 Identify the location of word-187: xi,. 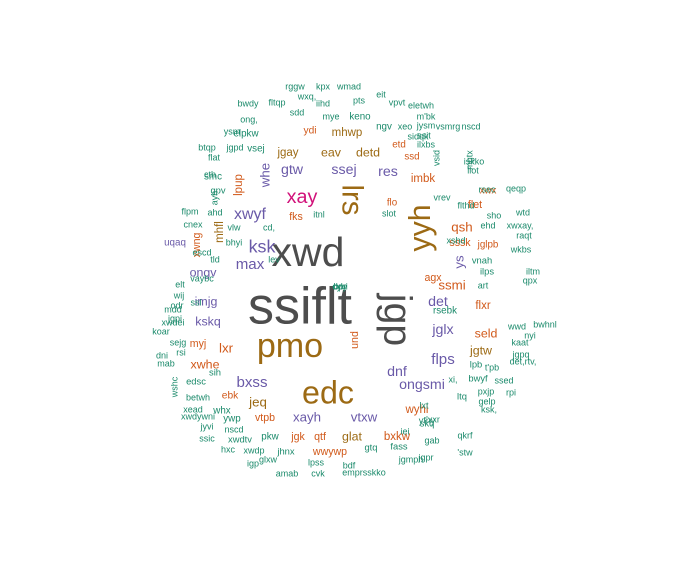
(453, 379).